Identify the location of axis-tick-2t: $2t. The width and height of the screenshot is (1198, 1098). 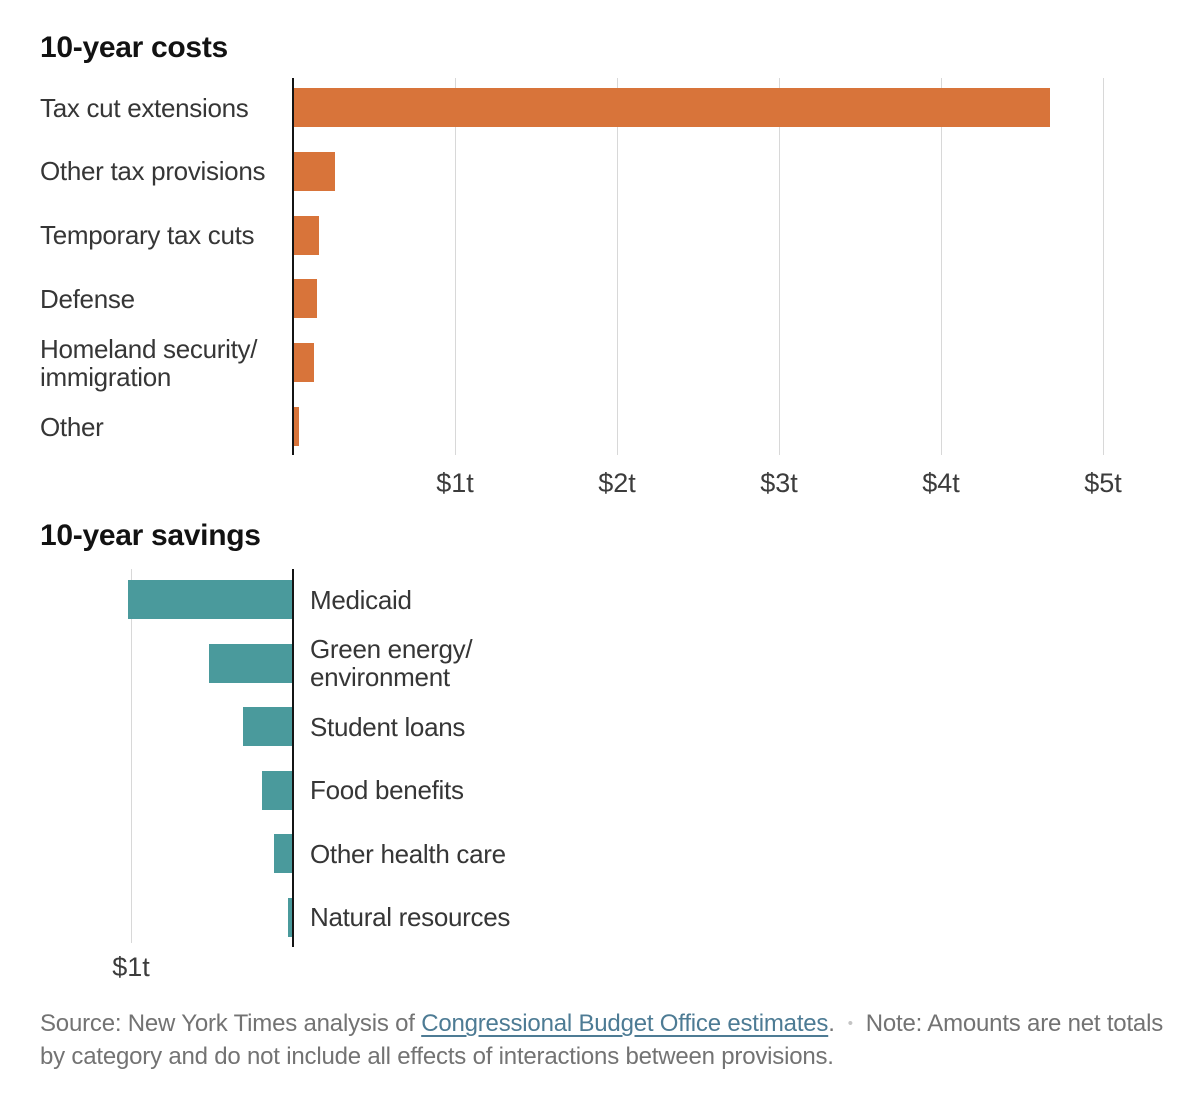
(617, 483).